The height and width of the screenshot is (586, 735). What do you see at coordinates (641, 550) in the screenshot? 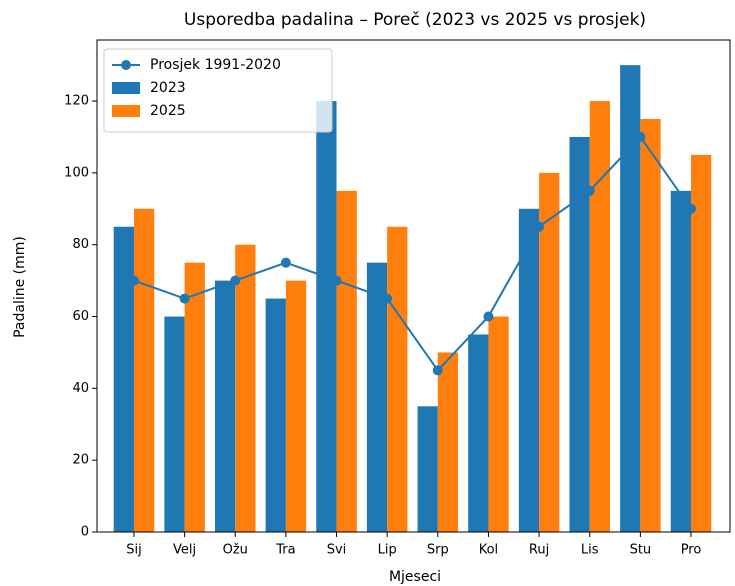
I see `x-tick-label: Stu` at bounding box center [641, 550].